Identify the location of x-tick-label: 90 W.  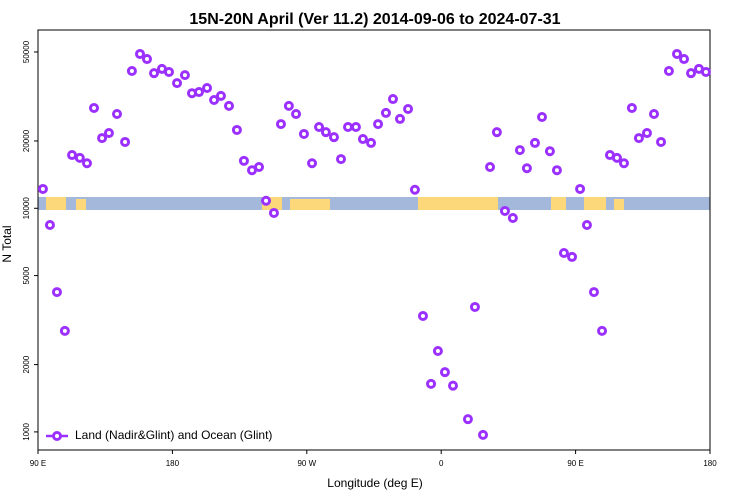
(306, 463).